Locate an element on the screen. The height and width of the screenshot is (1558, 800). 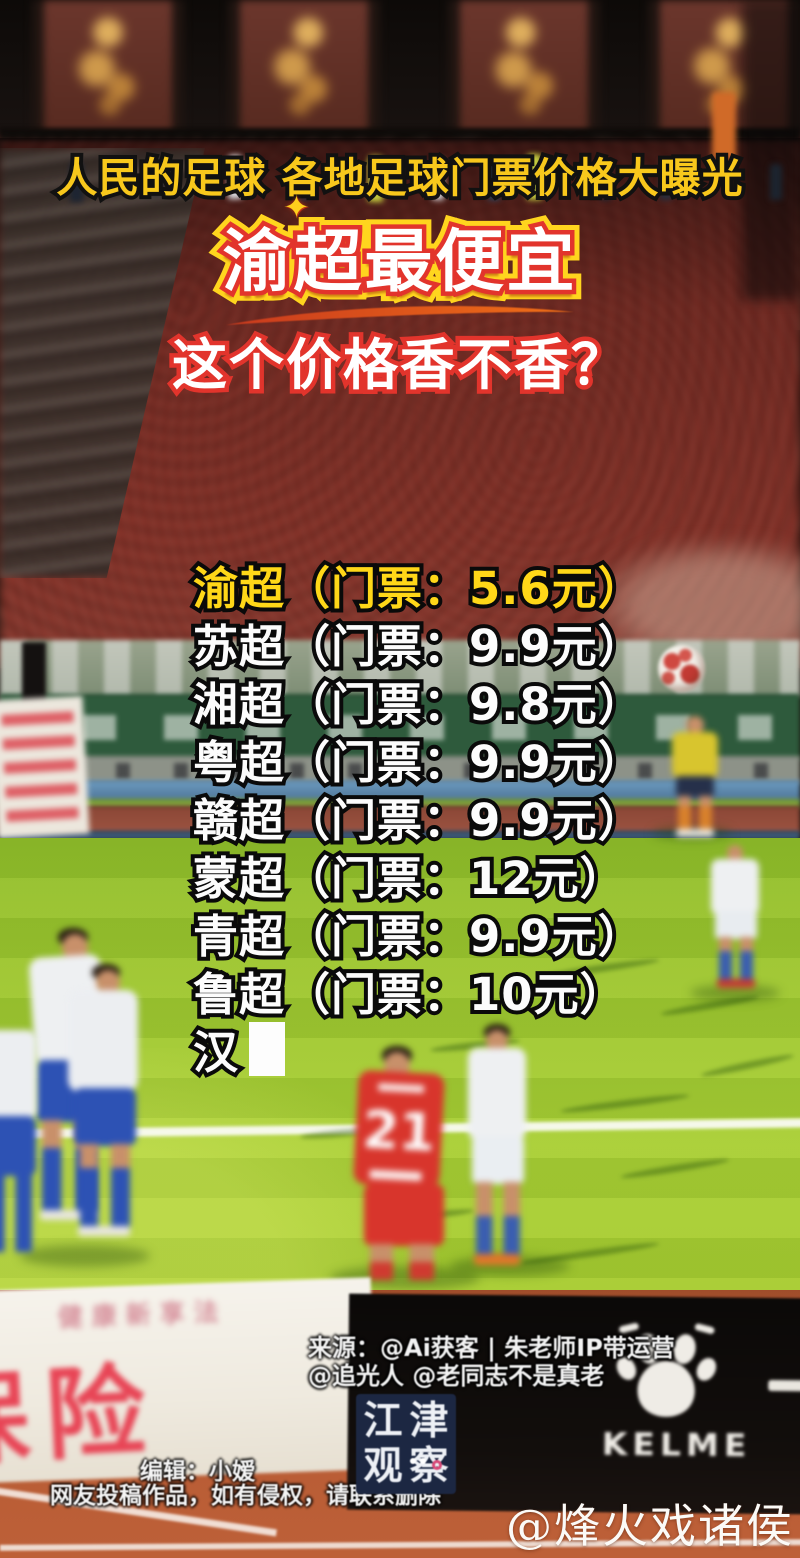
pitch-edge-line is located at coordinates (400, 835).